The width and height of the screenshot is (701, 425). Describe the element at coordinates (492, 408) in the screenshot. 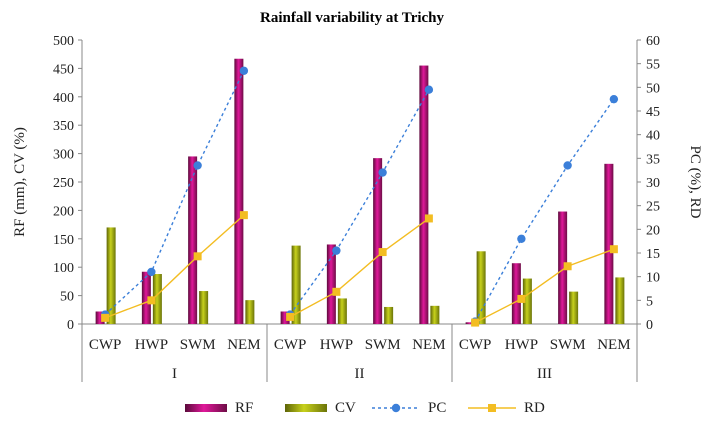

I see `legend-marker-rd` at that location.